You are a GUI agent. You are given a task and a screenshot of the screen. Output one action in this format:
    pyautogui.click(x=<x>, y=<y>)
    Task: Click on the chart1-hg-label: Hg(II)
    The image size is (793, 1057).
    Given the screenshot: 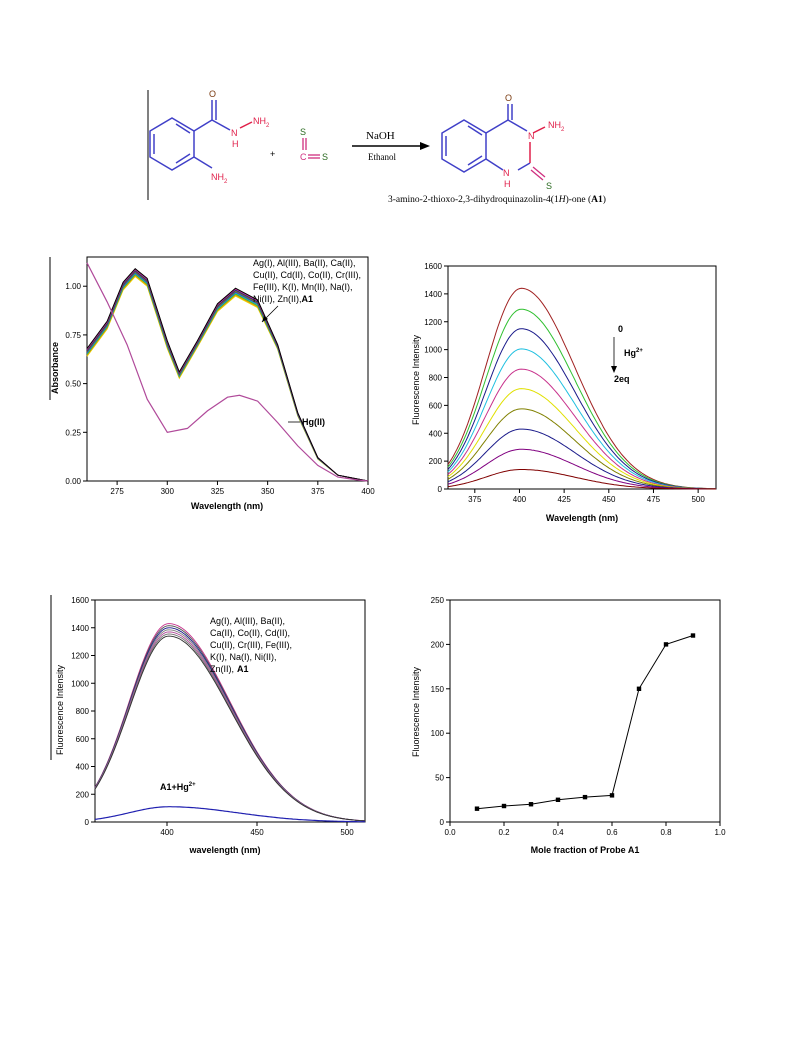 What is the action you would take?
    pyautogui.click(x=313, y=422)
    